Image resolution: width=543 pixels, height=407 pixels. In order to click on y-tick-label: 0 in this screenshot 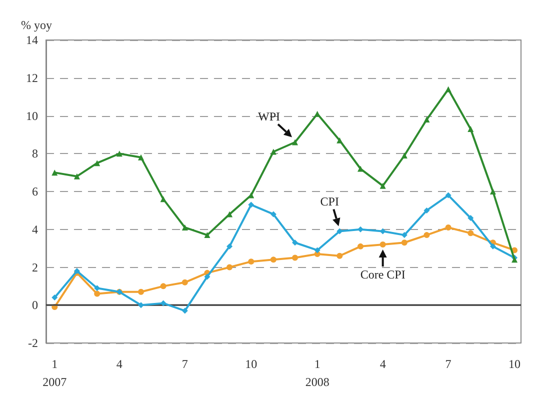, I will do `click(35, 305)`.